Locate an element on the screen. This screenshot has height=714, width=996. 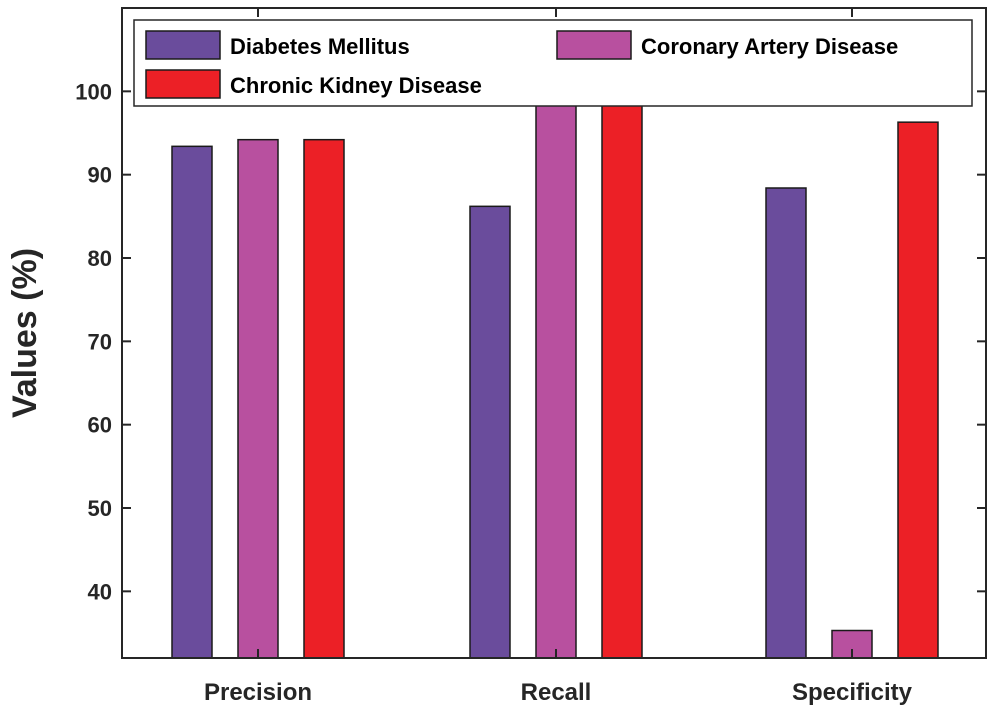
bar-coronary-artery-disease-precision is located at coordinates (258, 398).